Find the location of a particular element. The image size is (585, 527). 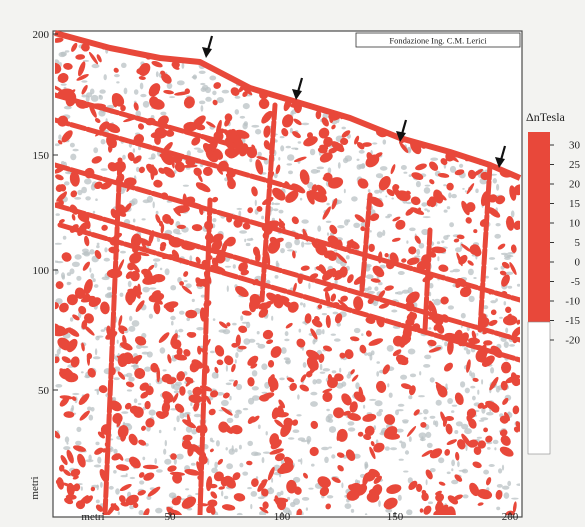

y-axis: 200 150 100 50 metri is located at coordinates (43, 264).